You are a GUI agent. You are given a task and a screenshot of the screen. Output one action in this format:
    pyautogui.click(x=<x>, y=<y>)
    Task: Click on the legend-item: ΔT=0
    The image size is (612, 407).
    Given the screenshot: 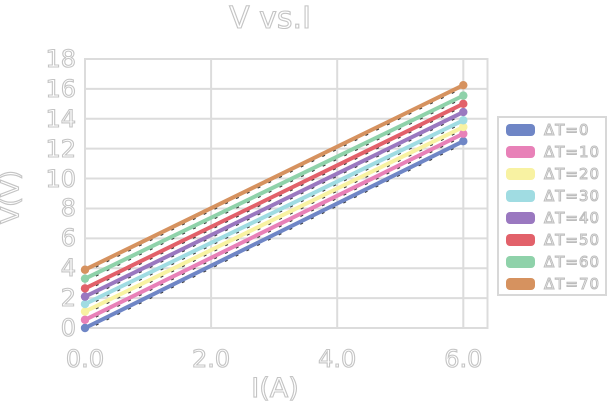 What is the action you would take?
    pyautogui.click(x=552, y=130)
    